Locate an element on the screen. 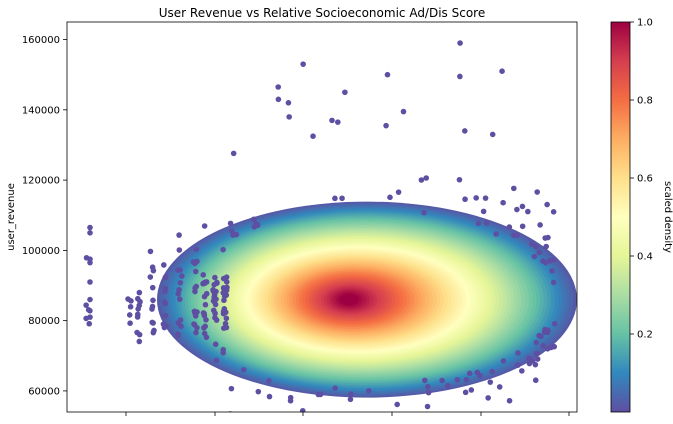 The image size is (673, 424). y-tick-label: 100000 is located at coordinates (41, 251).